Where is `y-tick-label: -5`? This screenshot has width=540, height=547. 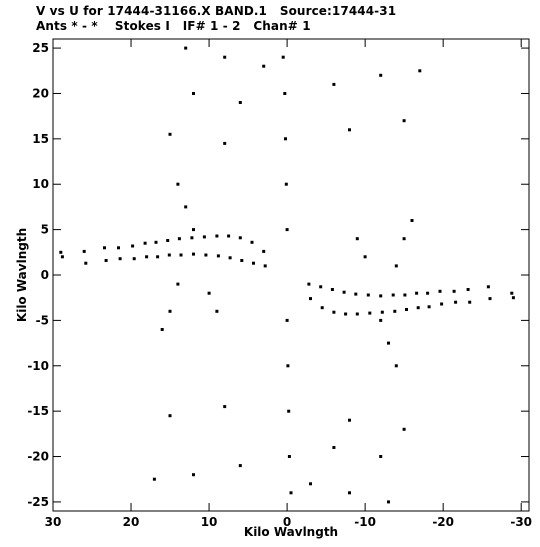 y-tick-label: -5 is located at coordinates (42, 320).